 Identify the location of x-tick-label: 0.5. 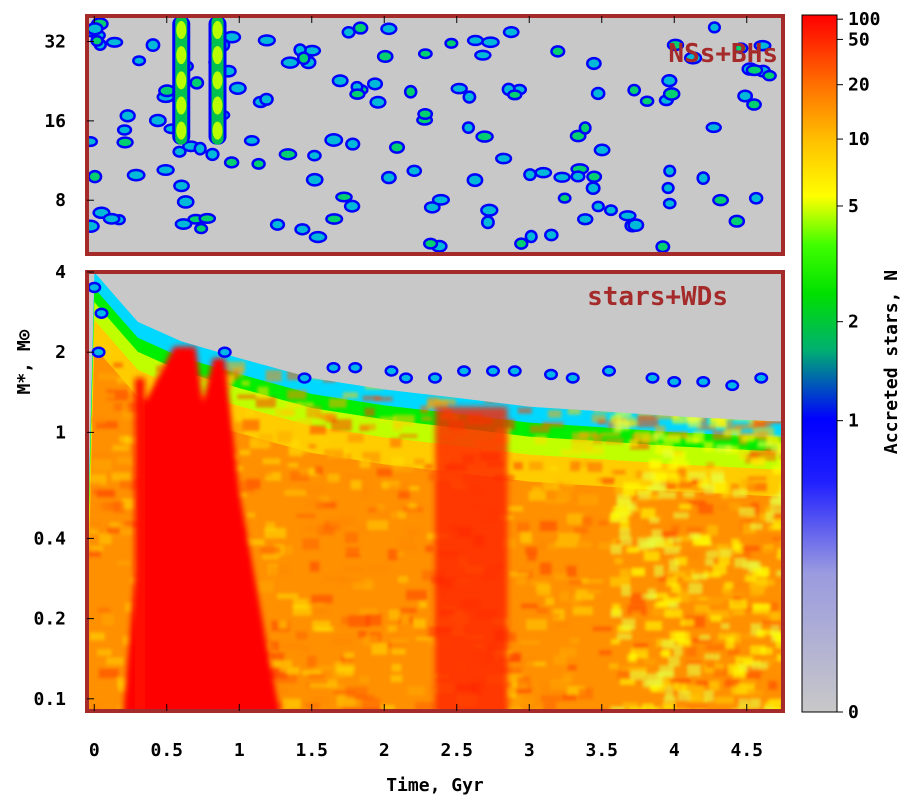
(166, 750).